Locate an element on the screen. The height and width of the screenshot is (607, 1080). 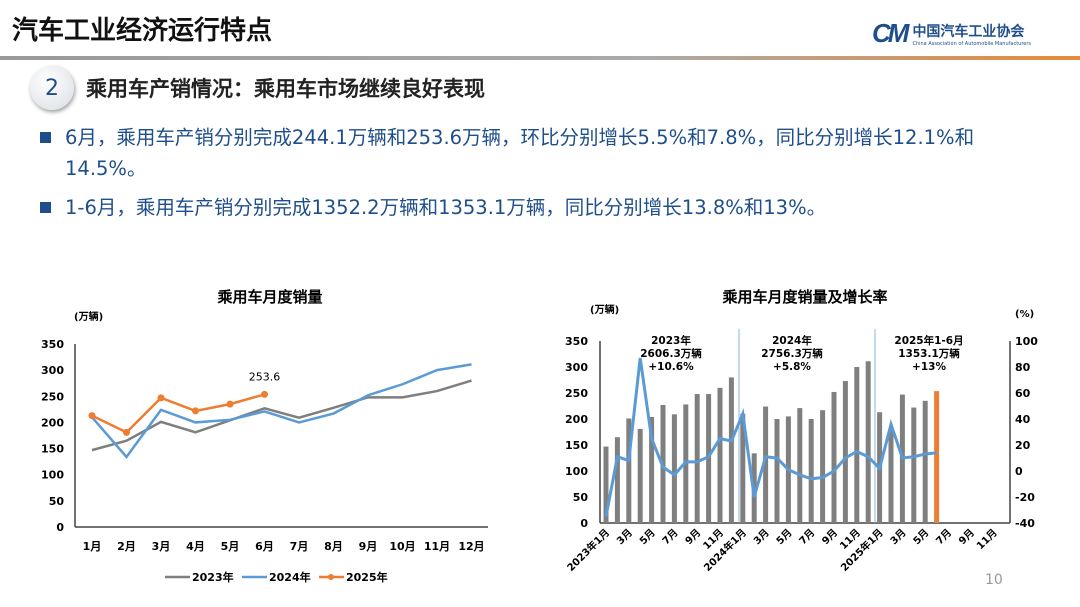
year-annotation: +13% is located at coordinates (929, 367).